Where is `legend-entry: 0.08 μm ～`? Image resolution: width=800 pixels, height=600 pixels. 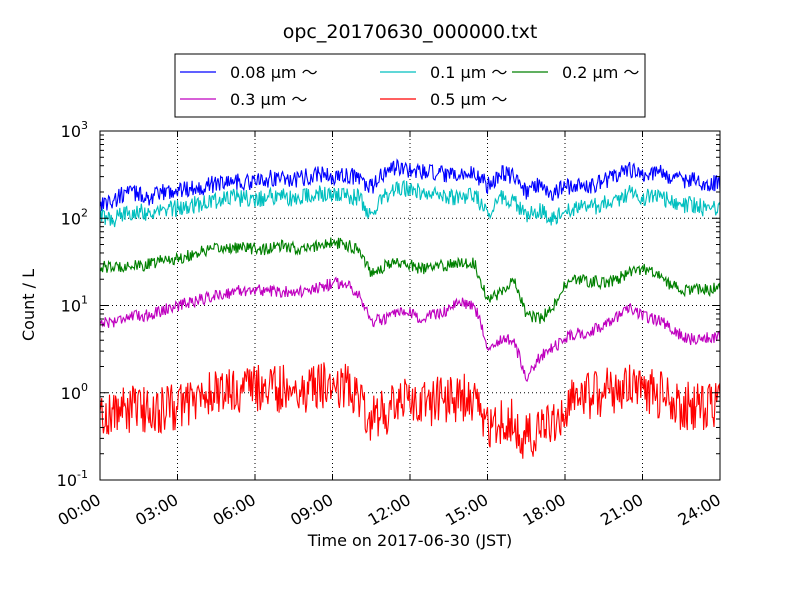
legend-entry: 0.08 μm ～ is located at coordinates (274, 72).